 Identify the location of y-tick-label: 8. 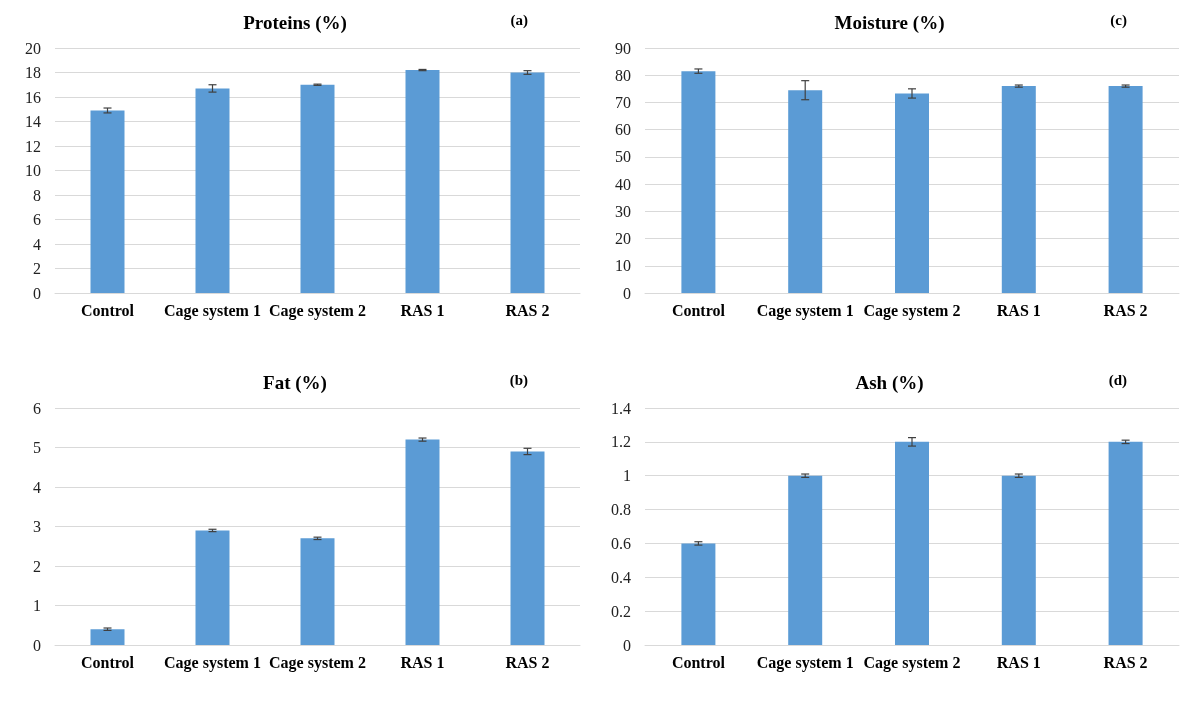
(37, 195).